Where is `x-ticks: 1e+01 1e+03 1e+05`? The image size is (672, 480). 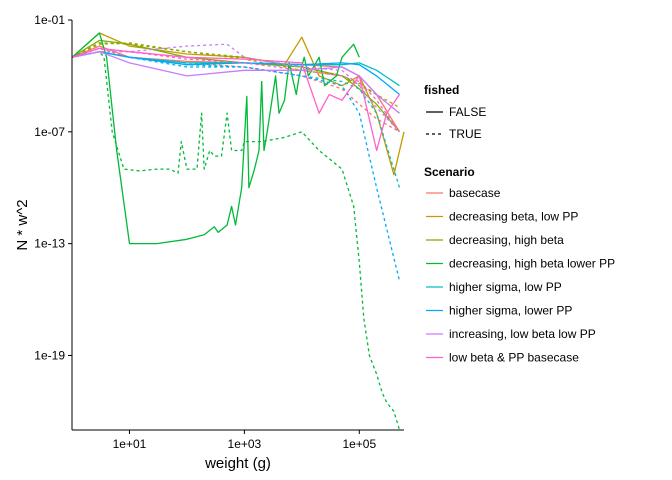
x-ticks: 1e+01 1e+03 1e+05 is located at coordinates (244, 440).